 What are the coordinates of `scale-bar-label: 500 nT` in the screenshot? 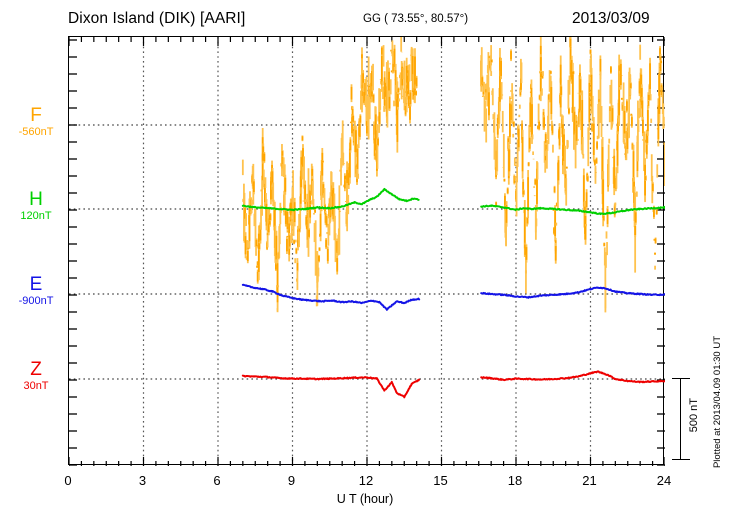 It's located at (694, 415).